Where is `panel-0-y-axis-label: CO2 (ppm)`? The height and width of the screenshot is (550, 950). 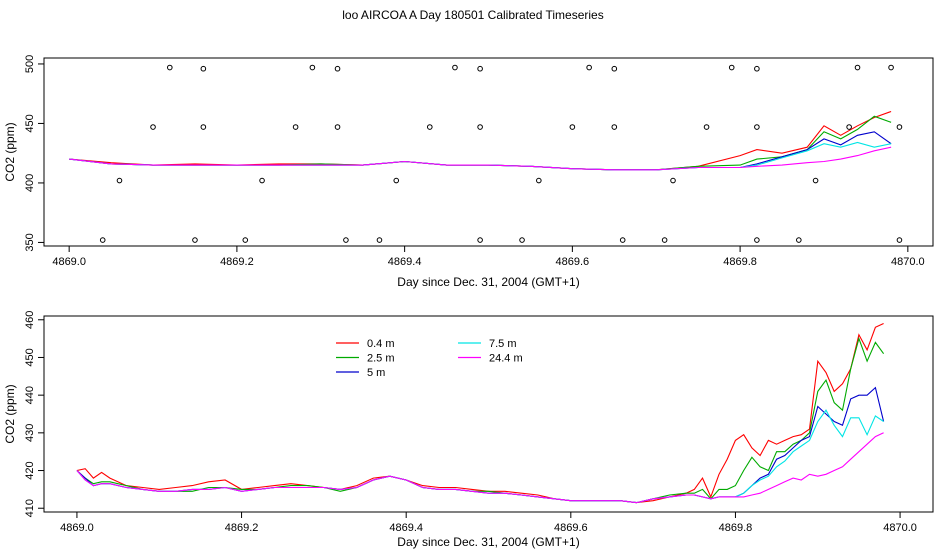
panel-0-y-axis-label: CO2 (ppm) is located at coordinates (10, 151).